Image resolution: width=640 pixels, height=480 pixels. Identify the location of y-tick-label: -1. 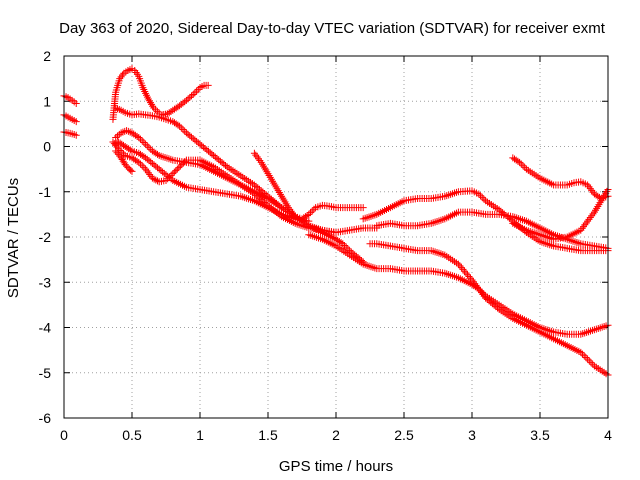
(45, 192).